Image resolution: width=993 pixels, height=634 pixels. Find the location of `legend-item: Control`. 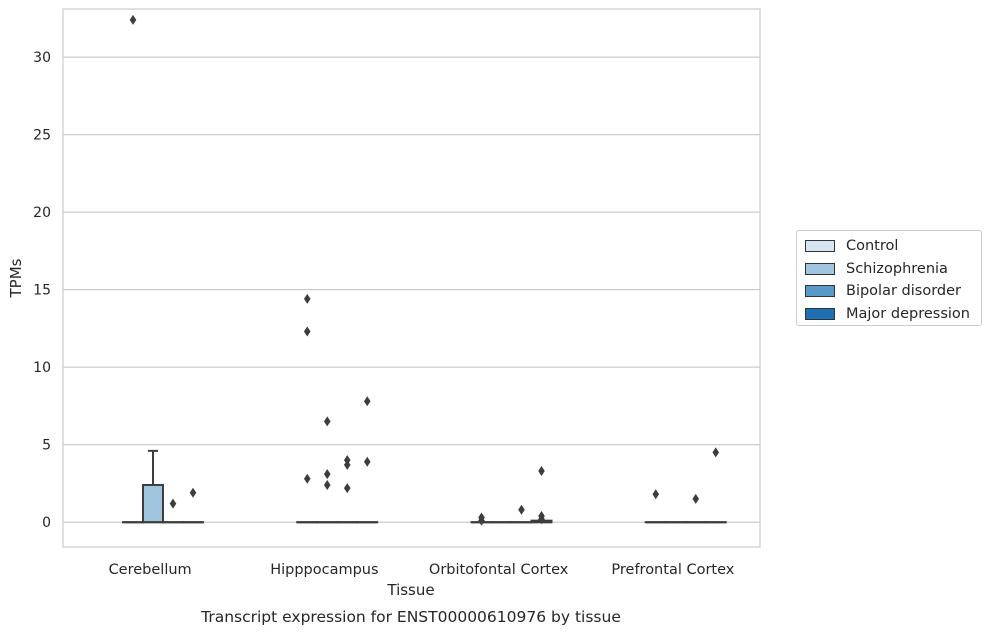

legend-item: Control is located at coordinates (893, 246).